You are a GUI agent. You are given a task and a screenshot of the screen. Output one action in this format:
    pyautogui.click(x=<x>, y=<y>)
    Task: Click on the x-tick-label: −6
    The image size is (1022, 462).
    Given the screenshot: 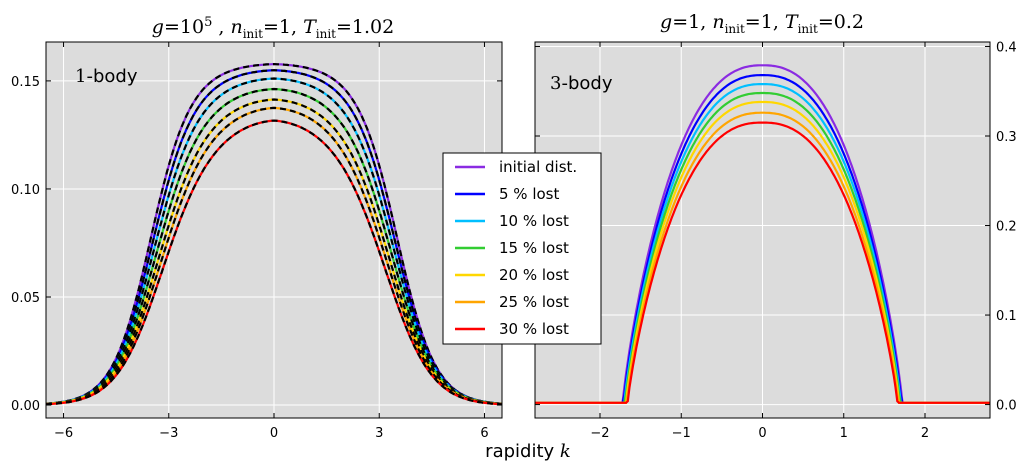 What is the action you would take?
    pyautogui.click(x=63, y=433)
    